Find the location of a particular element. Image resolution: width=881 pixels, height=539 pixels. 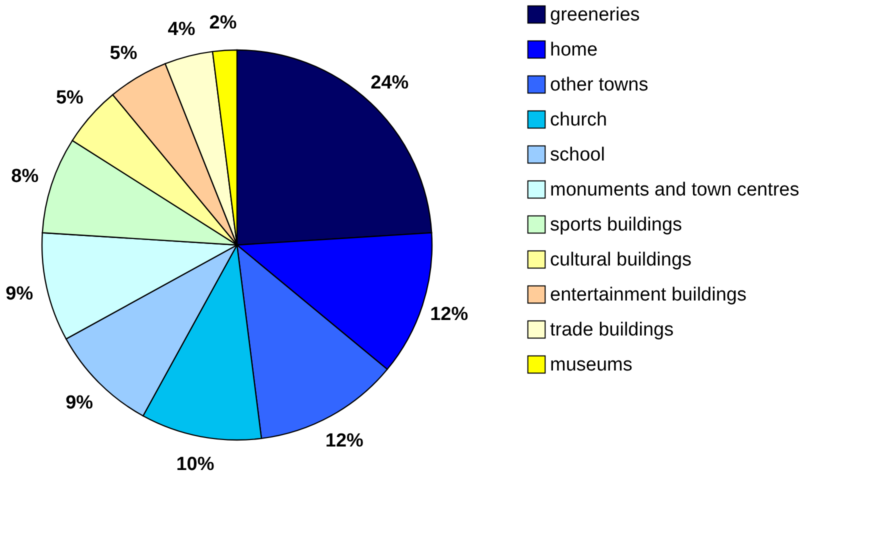

legend-label: monuments and town centres is located at coordinates (675, 190).